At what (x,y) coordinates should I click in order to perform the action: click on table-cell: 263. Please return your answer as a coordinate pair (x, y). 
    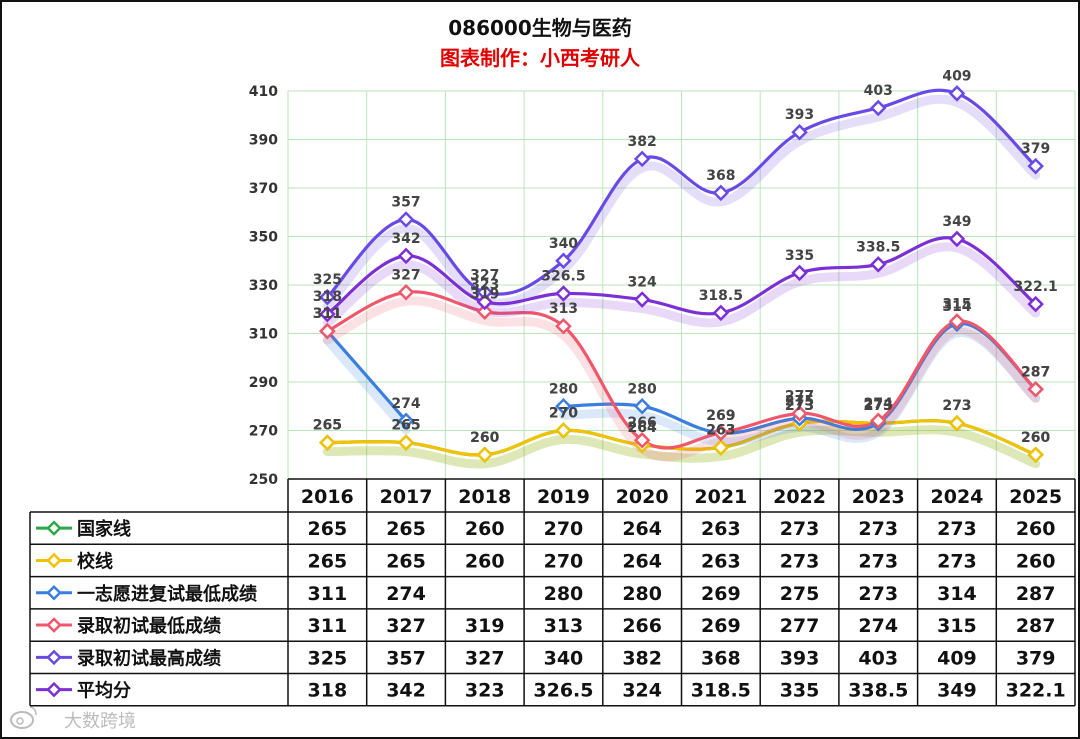
    Looking at the image, I should click on (721, 529).